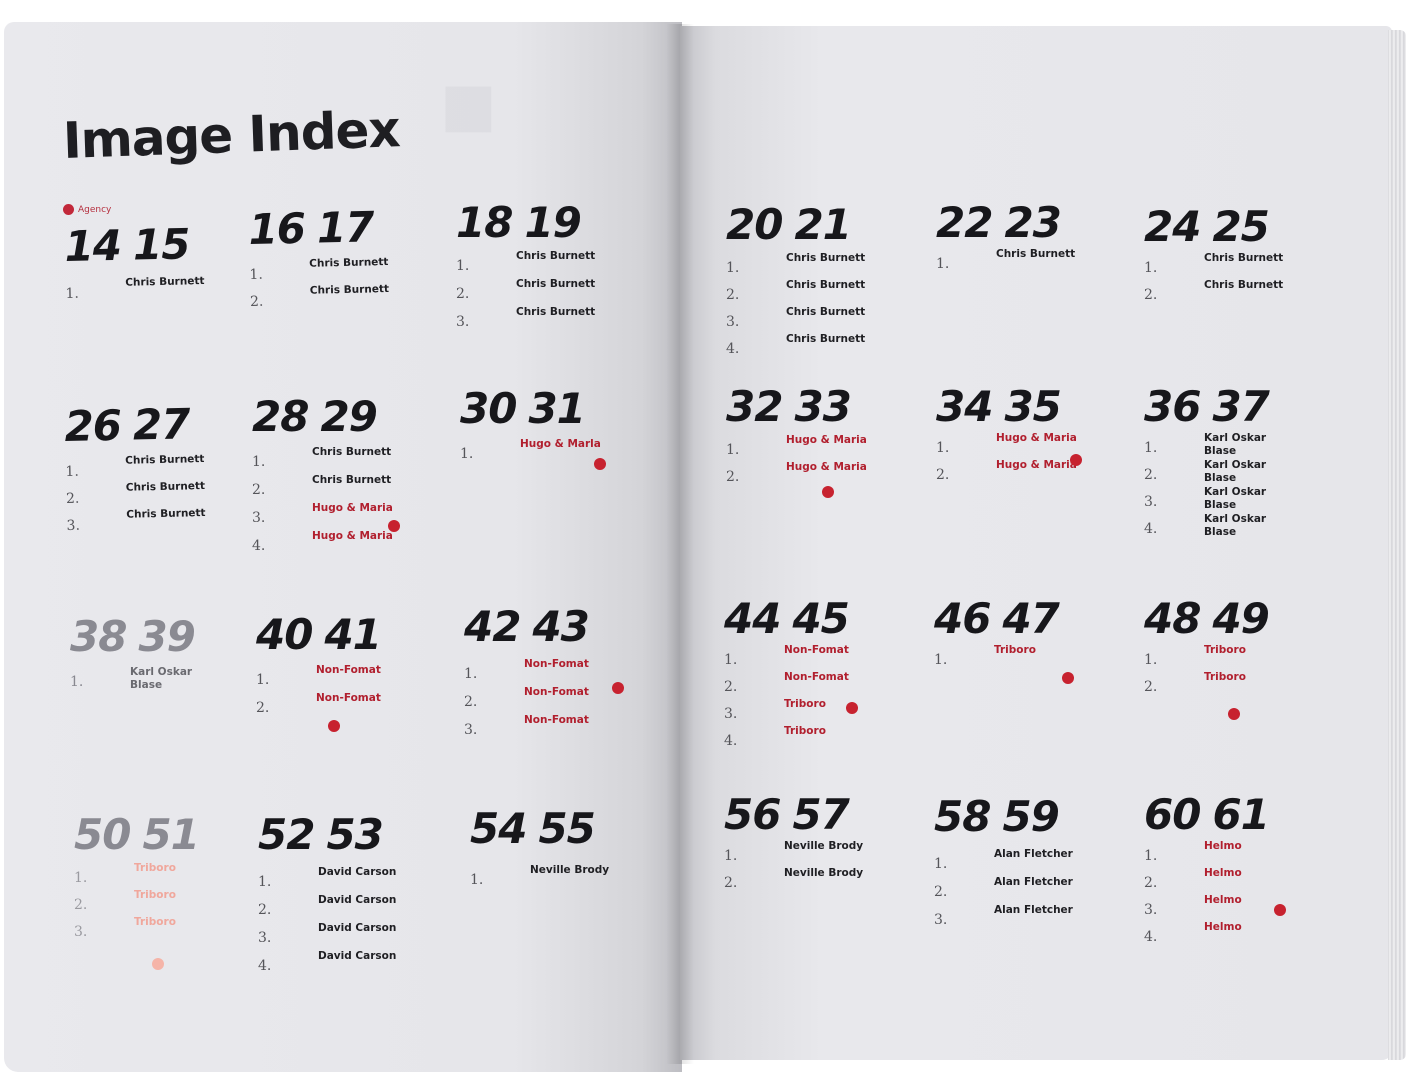 This screenshot has height=1090, width=1412. I want to click on credit-line: 1. Hugo & Marla, so click(560, 456).